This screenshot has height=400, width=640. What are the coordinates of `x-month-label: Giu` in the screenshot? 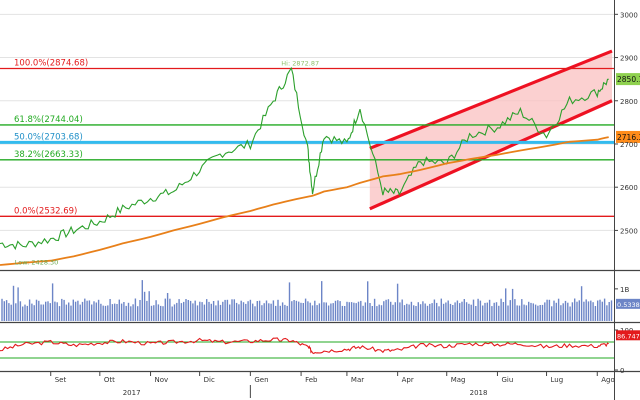 It's located at (507, 380).